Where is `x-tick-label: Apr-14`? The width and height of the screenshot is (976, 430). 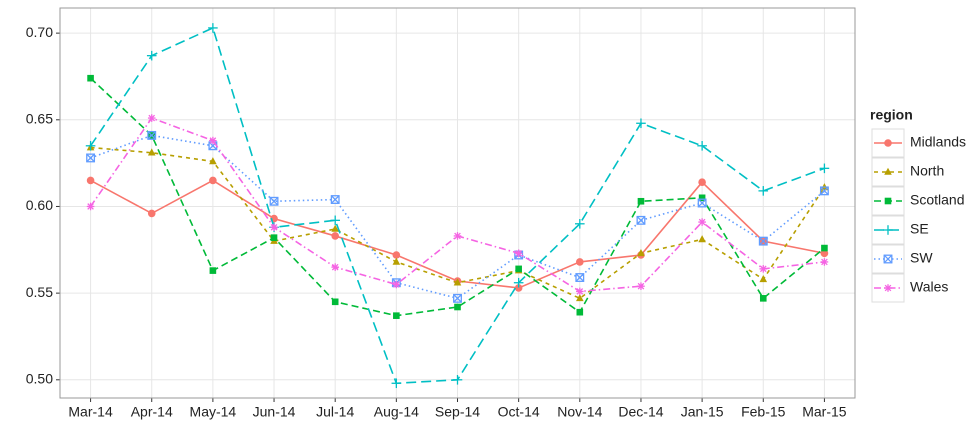 x-tick-label: Apr-14 is located at coordinates (152, 412).